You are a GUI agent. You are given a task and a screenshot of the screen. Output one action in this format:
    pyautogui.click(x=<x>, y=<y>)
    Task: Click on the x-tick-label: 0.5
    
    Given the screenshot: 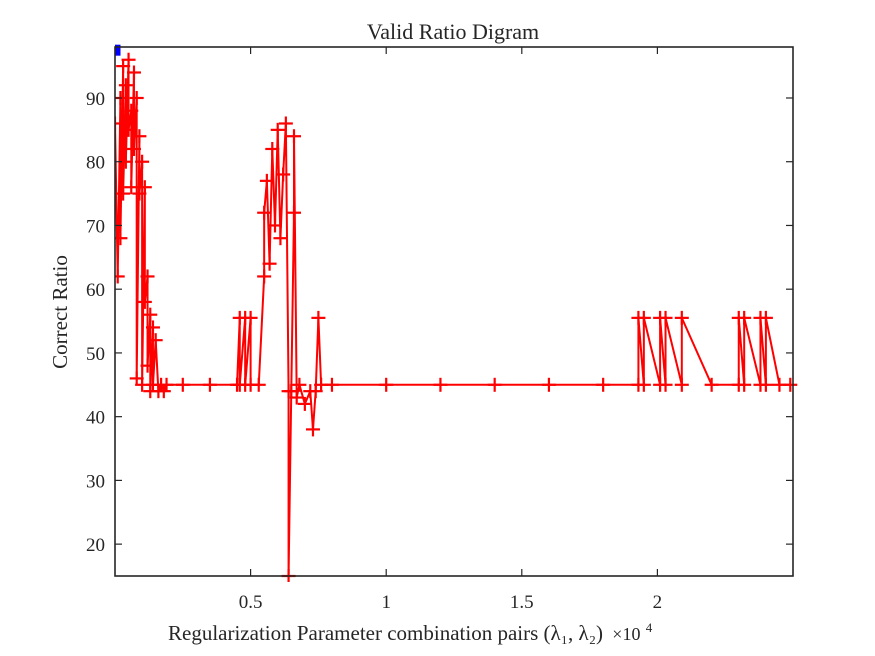 What is the action you would take?
    pyautogui.click(x=251, y=602)
    